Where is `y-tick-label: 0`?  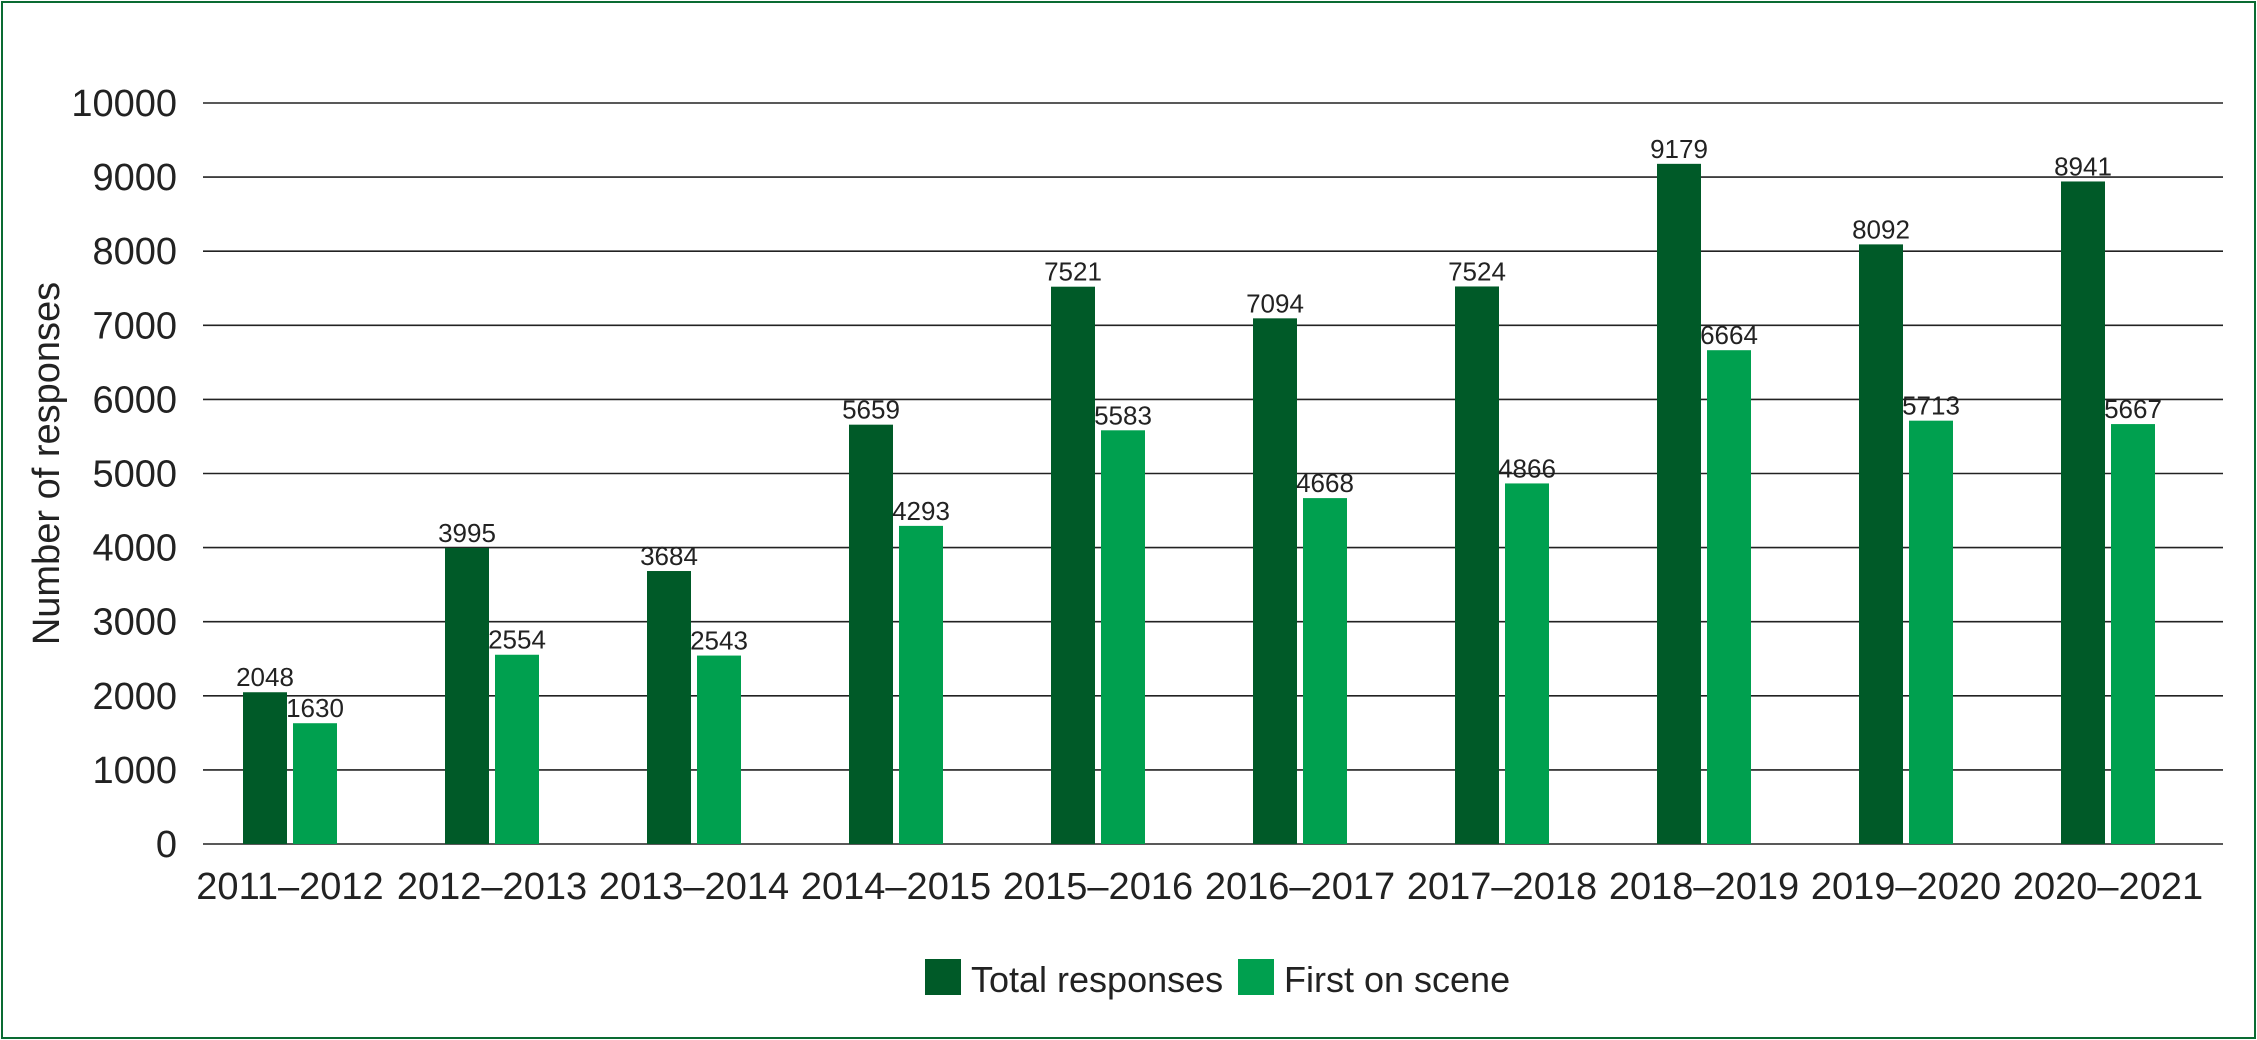 y-tick-label: 0 is located at coordinates (166, 845).